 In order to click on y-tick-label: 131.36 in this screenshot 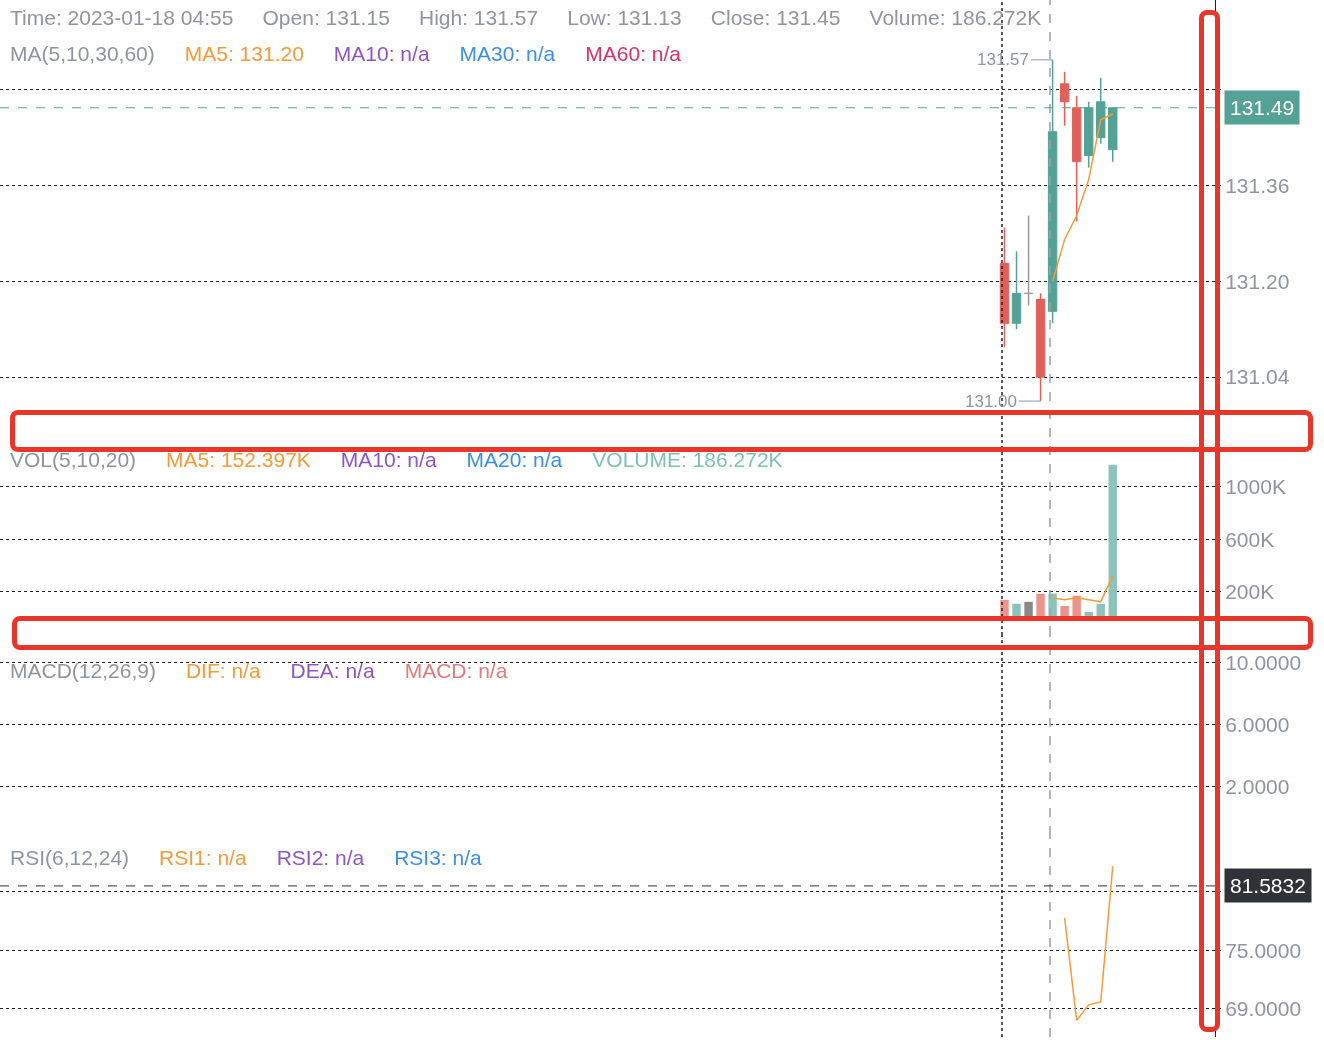, I will do `click(1257, 185)`.